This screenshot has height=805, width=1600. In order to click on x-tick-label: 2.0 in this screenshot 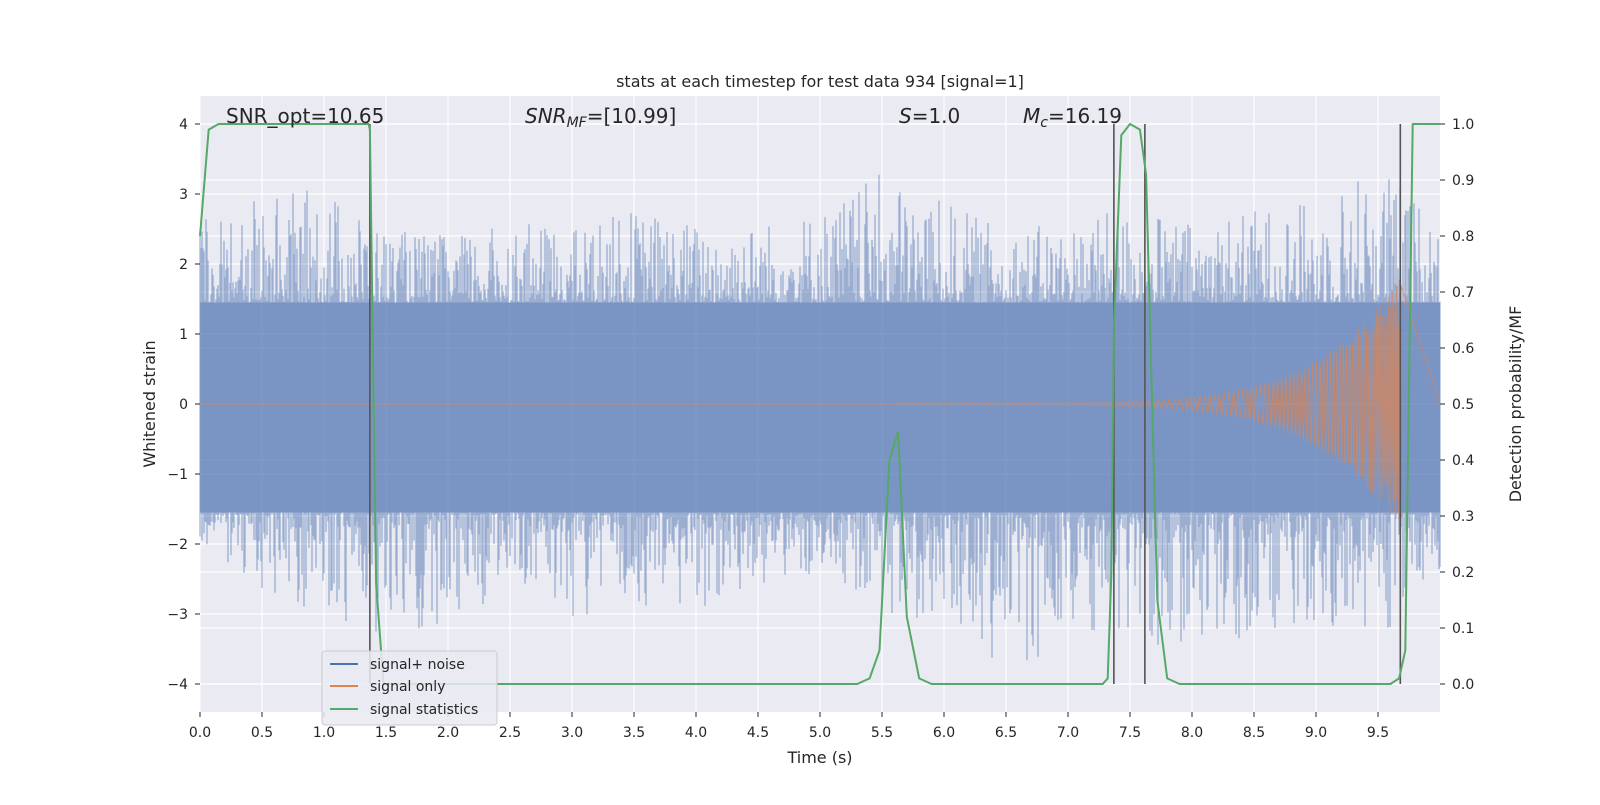, I will do `click(448, 733)`.